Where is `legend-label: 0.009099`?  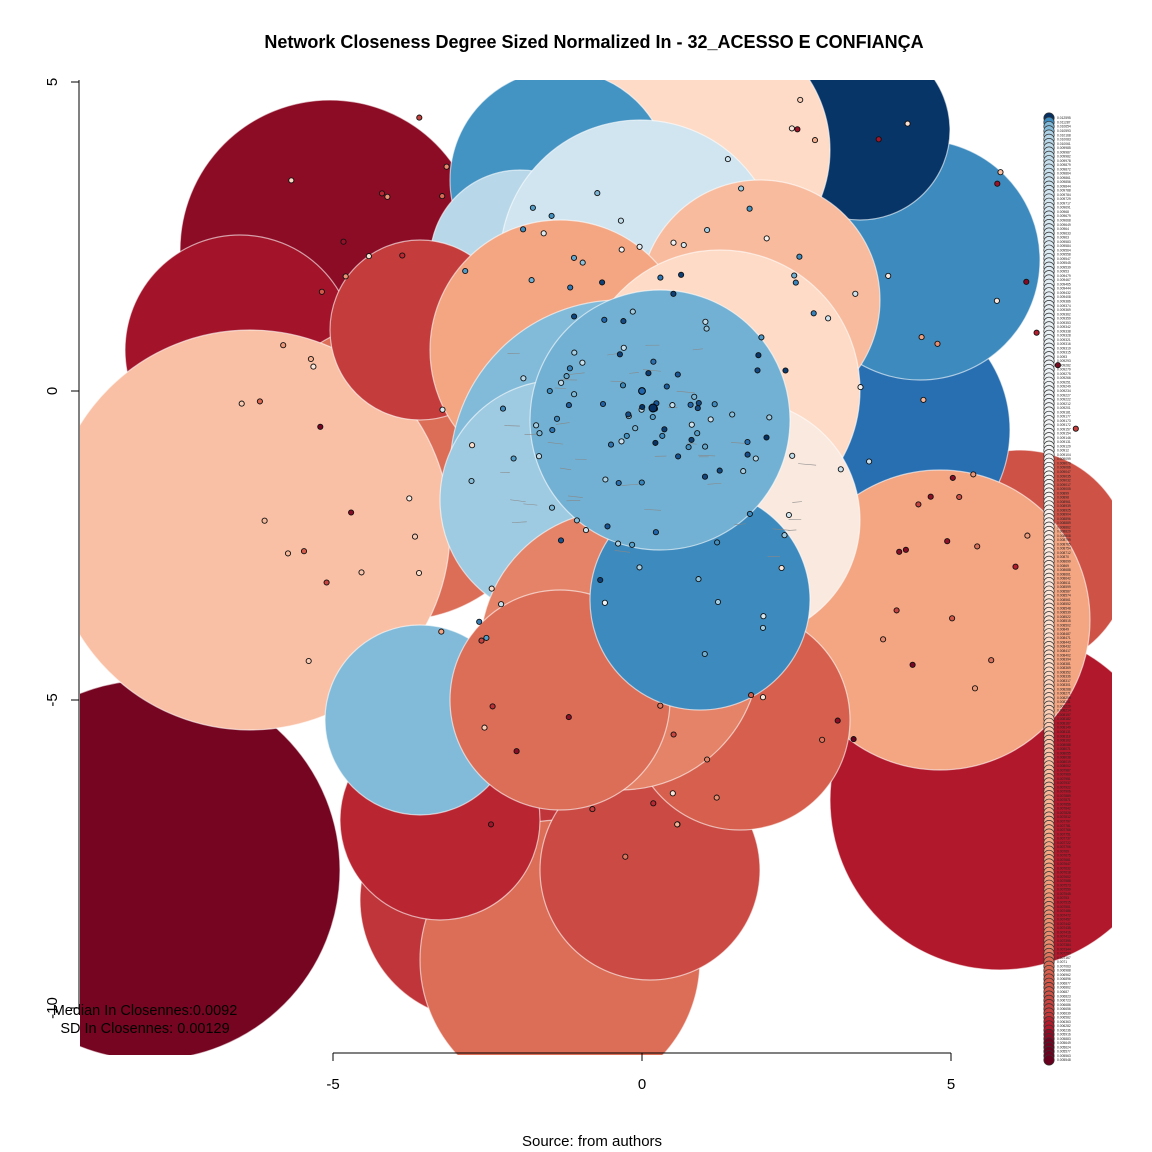 legend-label: 0.009099 is located at coordinates (1064, 459).